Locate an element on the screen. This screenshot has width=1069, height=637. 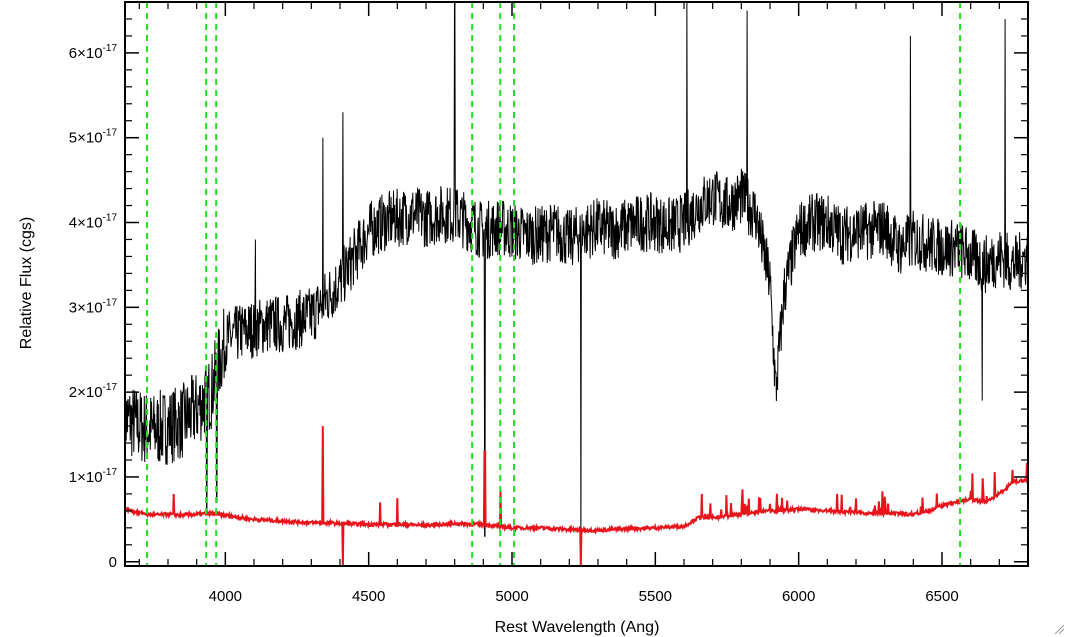
x-axis-title: Rest Wavelength (Ang) is located at coordinates (577, 627).